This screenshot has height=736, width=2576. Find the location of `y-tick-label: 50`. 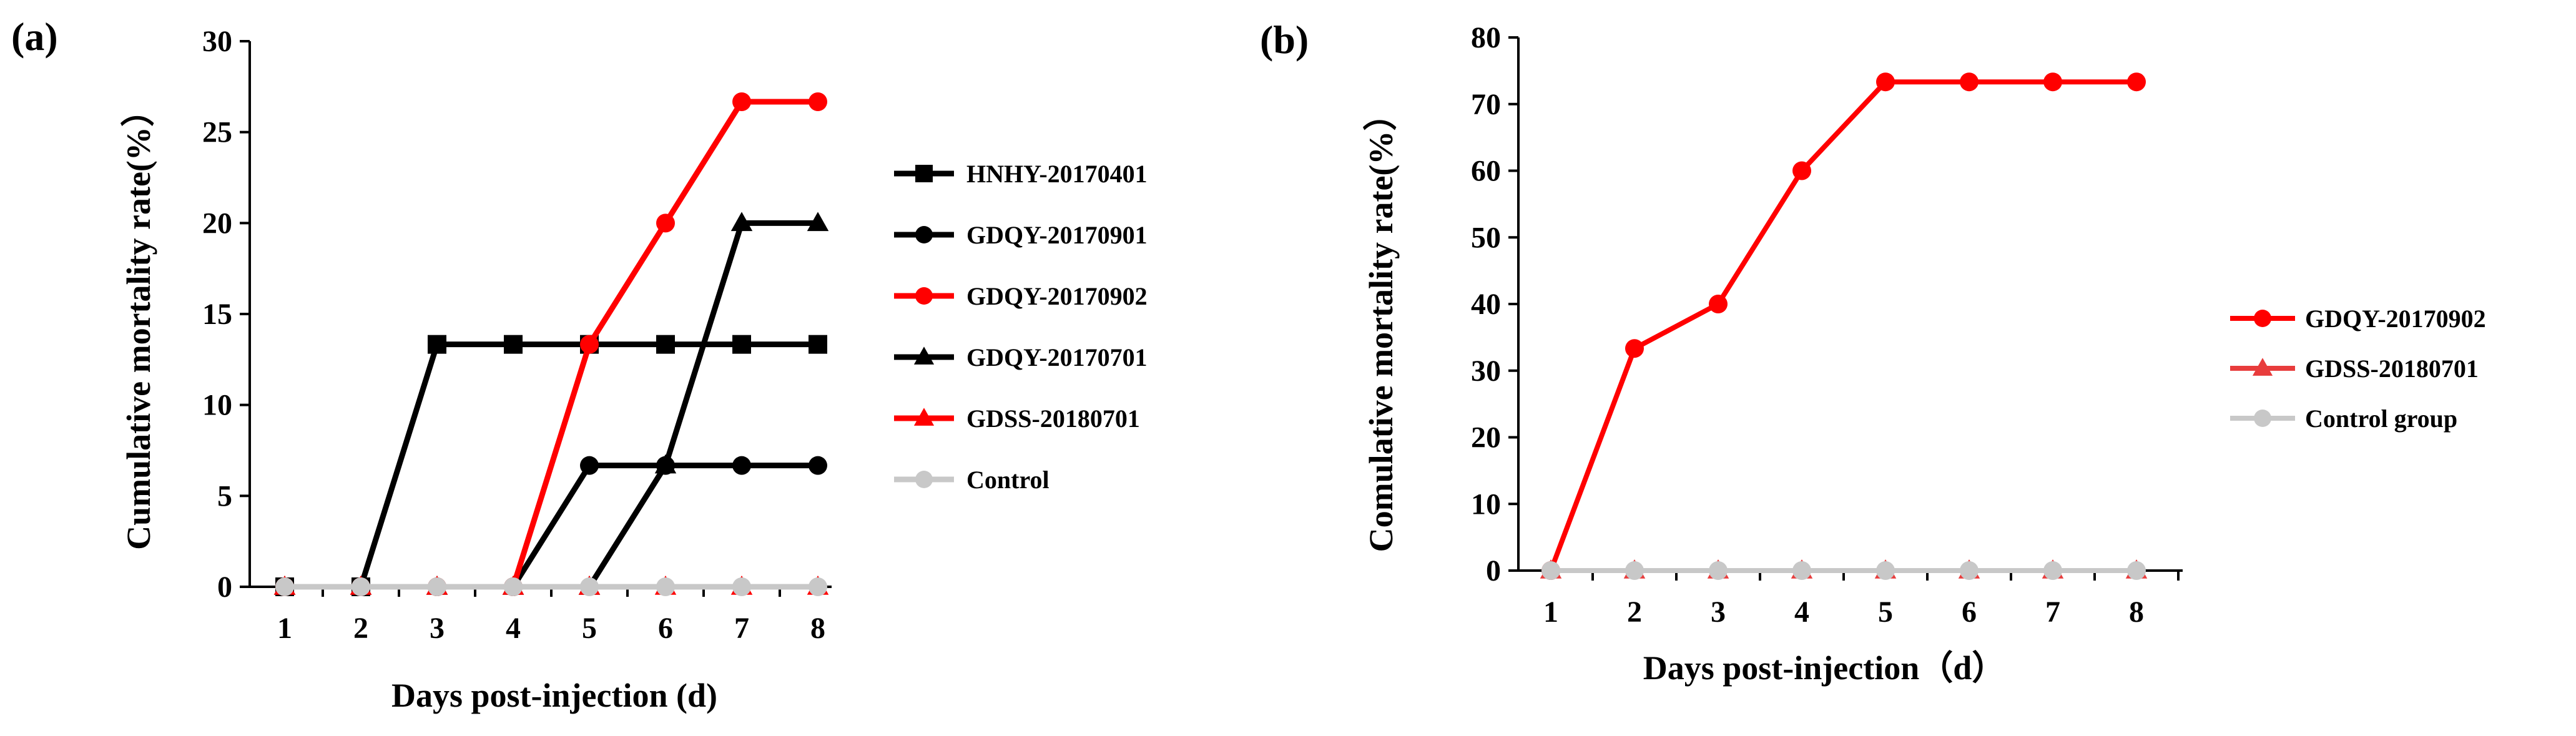

y-tick-label: 50 is located at coordinates (1486, 237).